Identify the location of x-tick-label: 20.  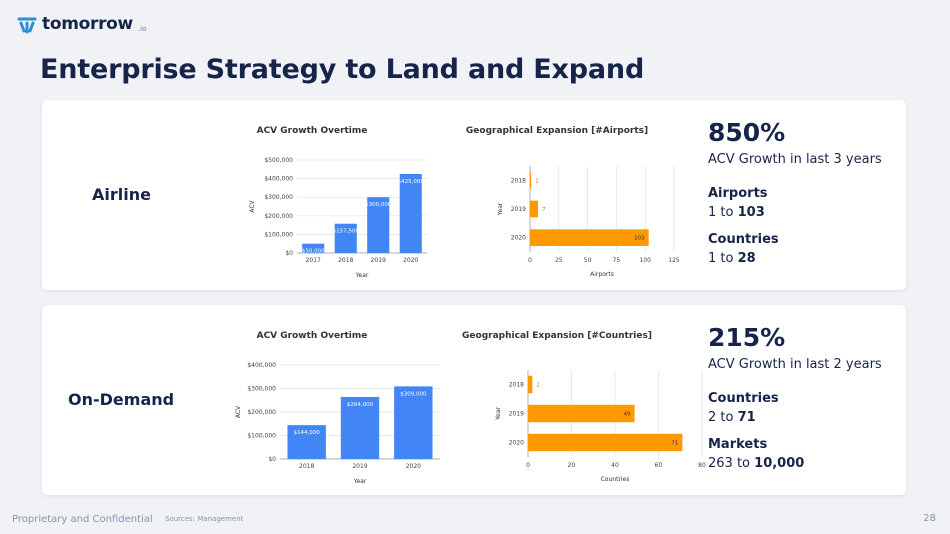
(572, 465).